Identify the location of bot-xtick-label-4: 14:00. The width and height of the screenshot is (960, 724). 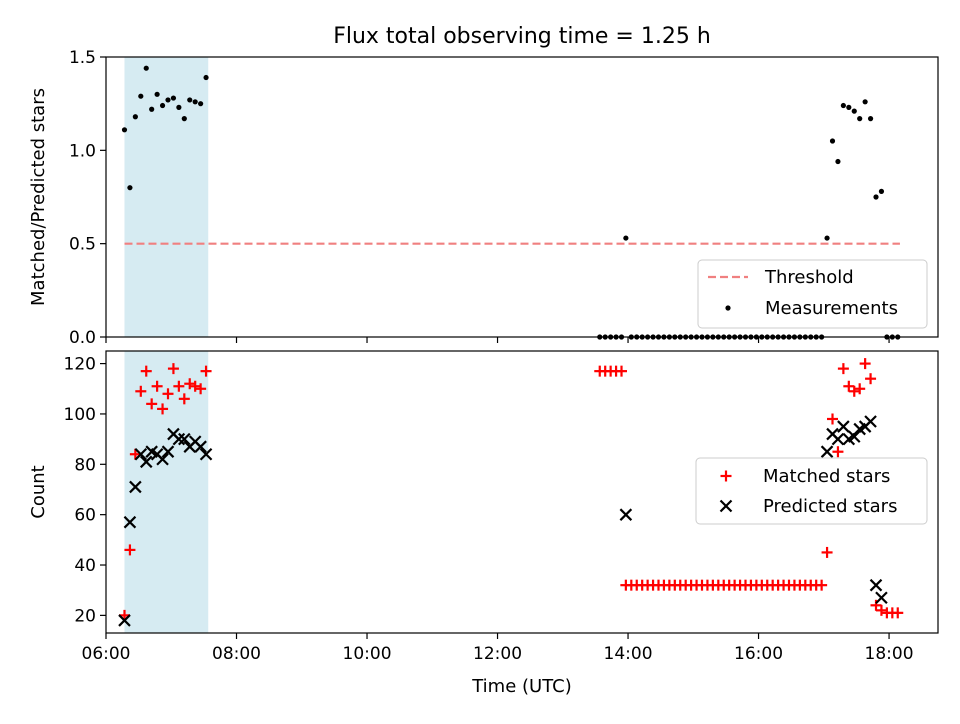
(628, 654).